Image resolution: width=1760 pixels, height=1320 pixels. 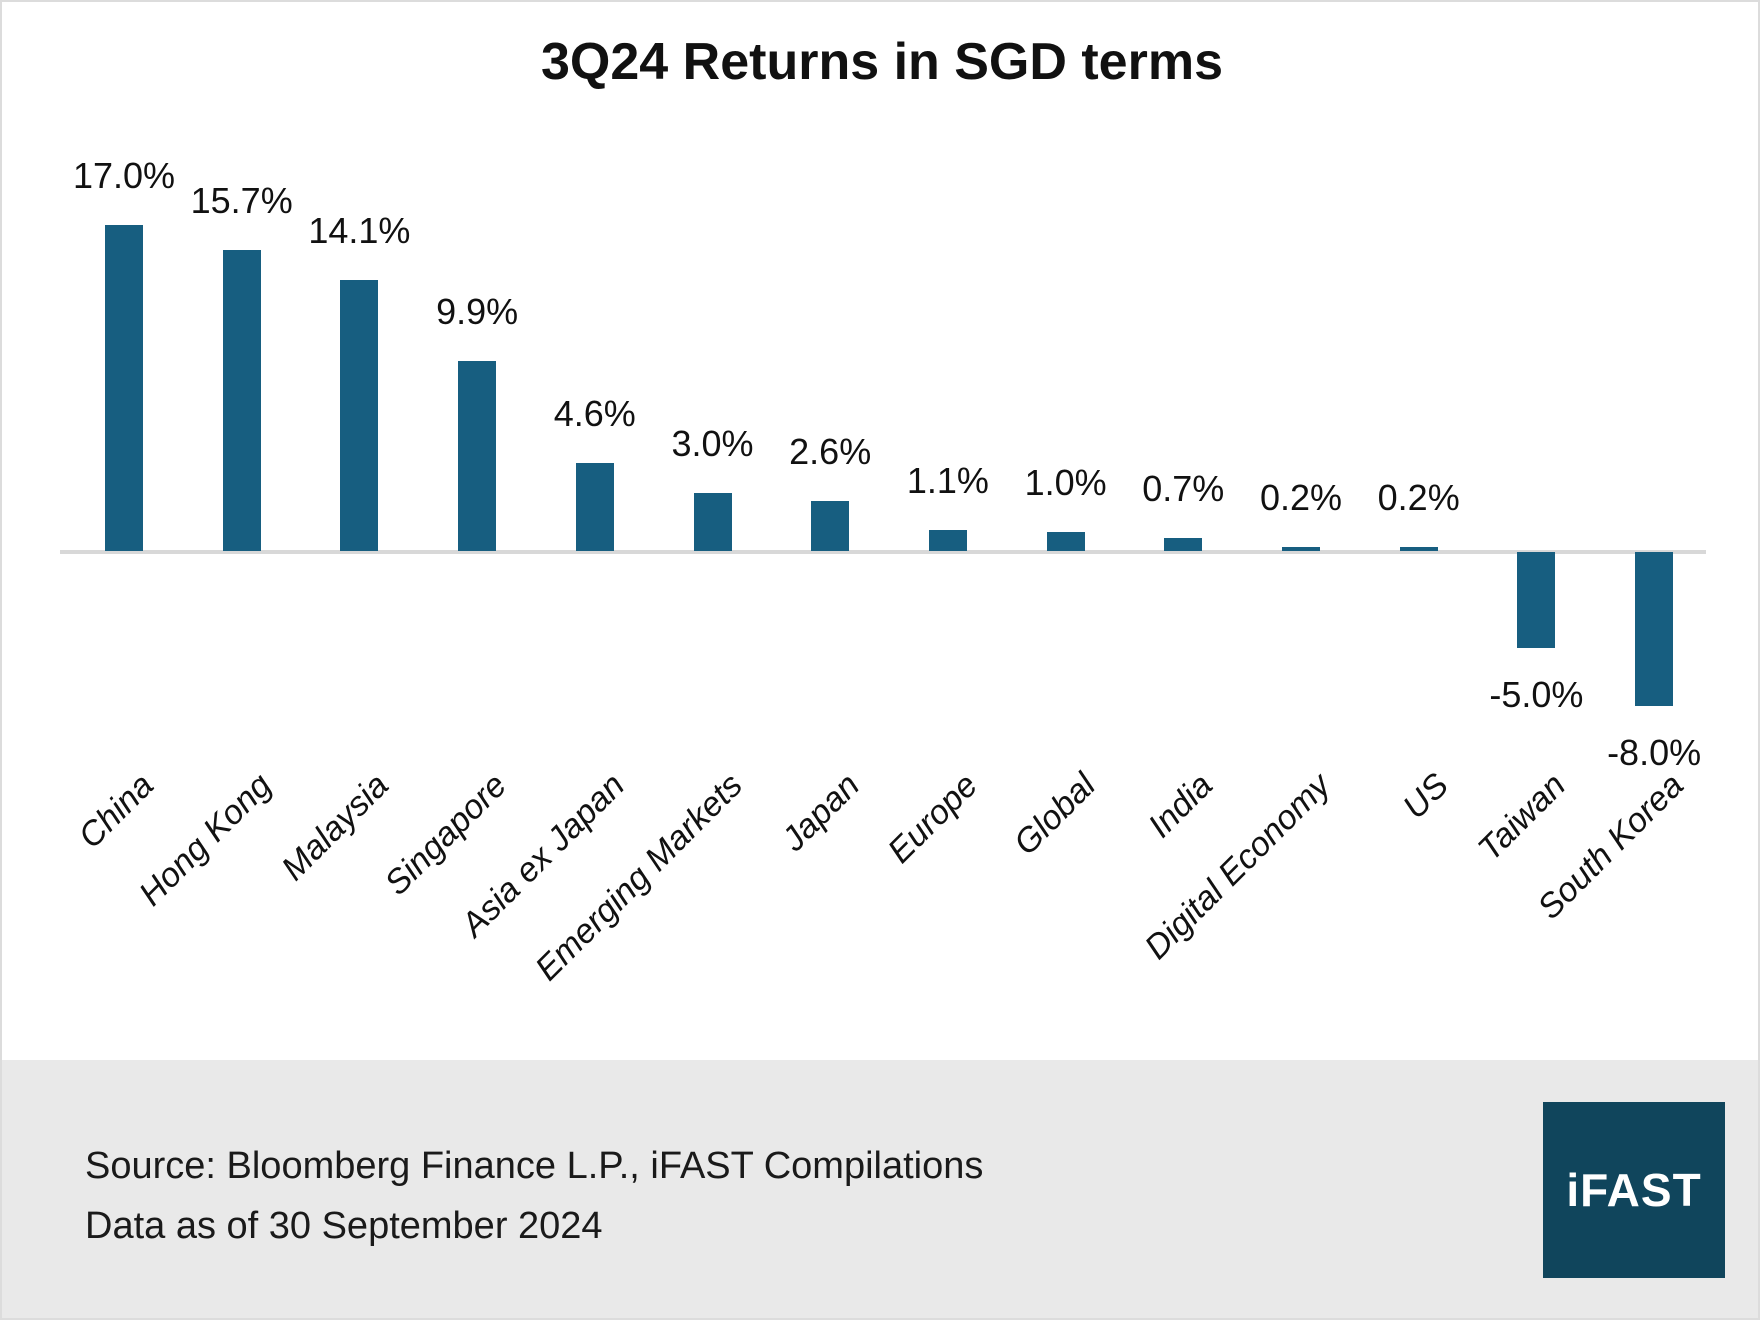 What do you see at coordinates (124, 175) in the screenshot?
I see `value-label-china: 17.0%` at bounding box center [124, 175].